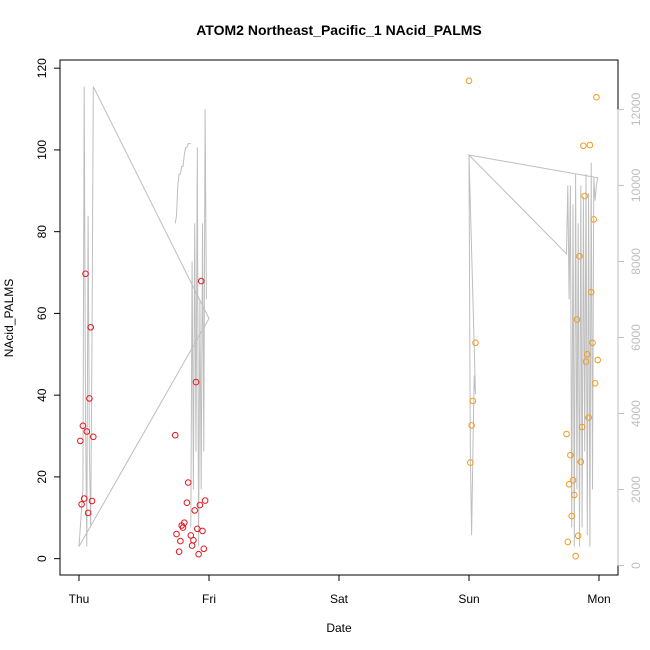  What do you see at coordinates (636, 261) in the screenshot?
I see `y2-tick-label: 8000` at bounding box center [636, 261].